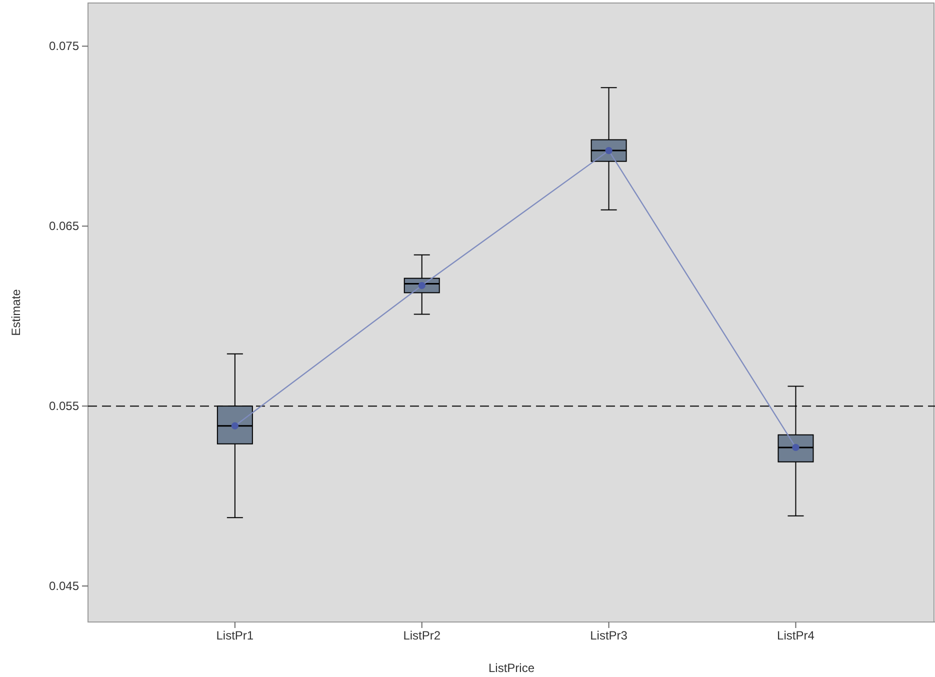  I want to click on y-axis-title: Estimate, so click(16, 312).